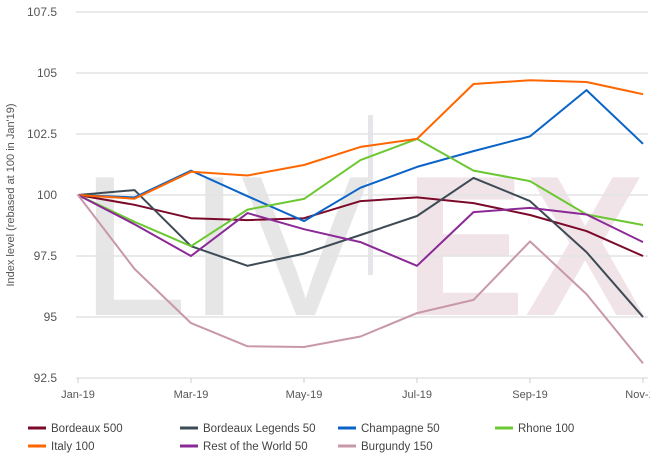  What do you see at coordinates (397, 447) in the screenshot?
I see `legend-label: Burgundy 150` at bounding box center [397, 447].